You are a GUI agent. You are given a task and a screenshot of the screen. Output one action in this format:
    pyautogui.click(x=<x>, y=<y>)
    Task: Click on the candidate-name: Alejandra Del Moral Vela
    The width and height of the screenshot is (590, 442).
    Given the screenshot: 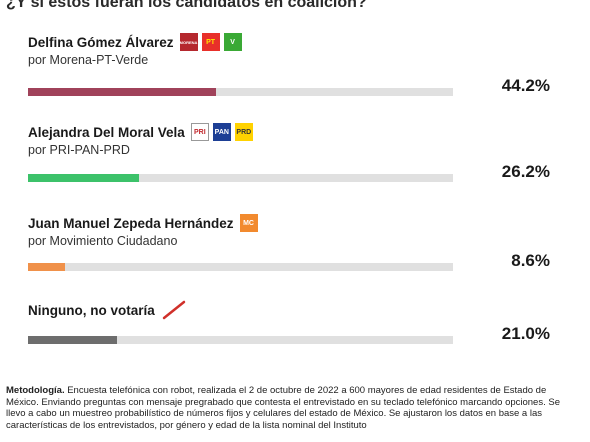 What is the action you would take?
    pyautogui.click(x=106, y=132)
    